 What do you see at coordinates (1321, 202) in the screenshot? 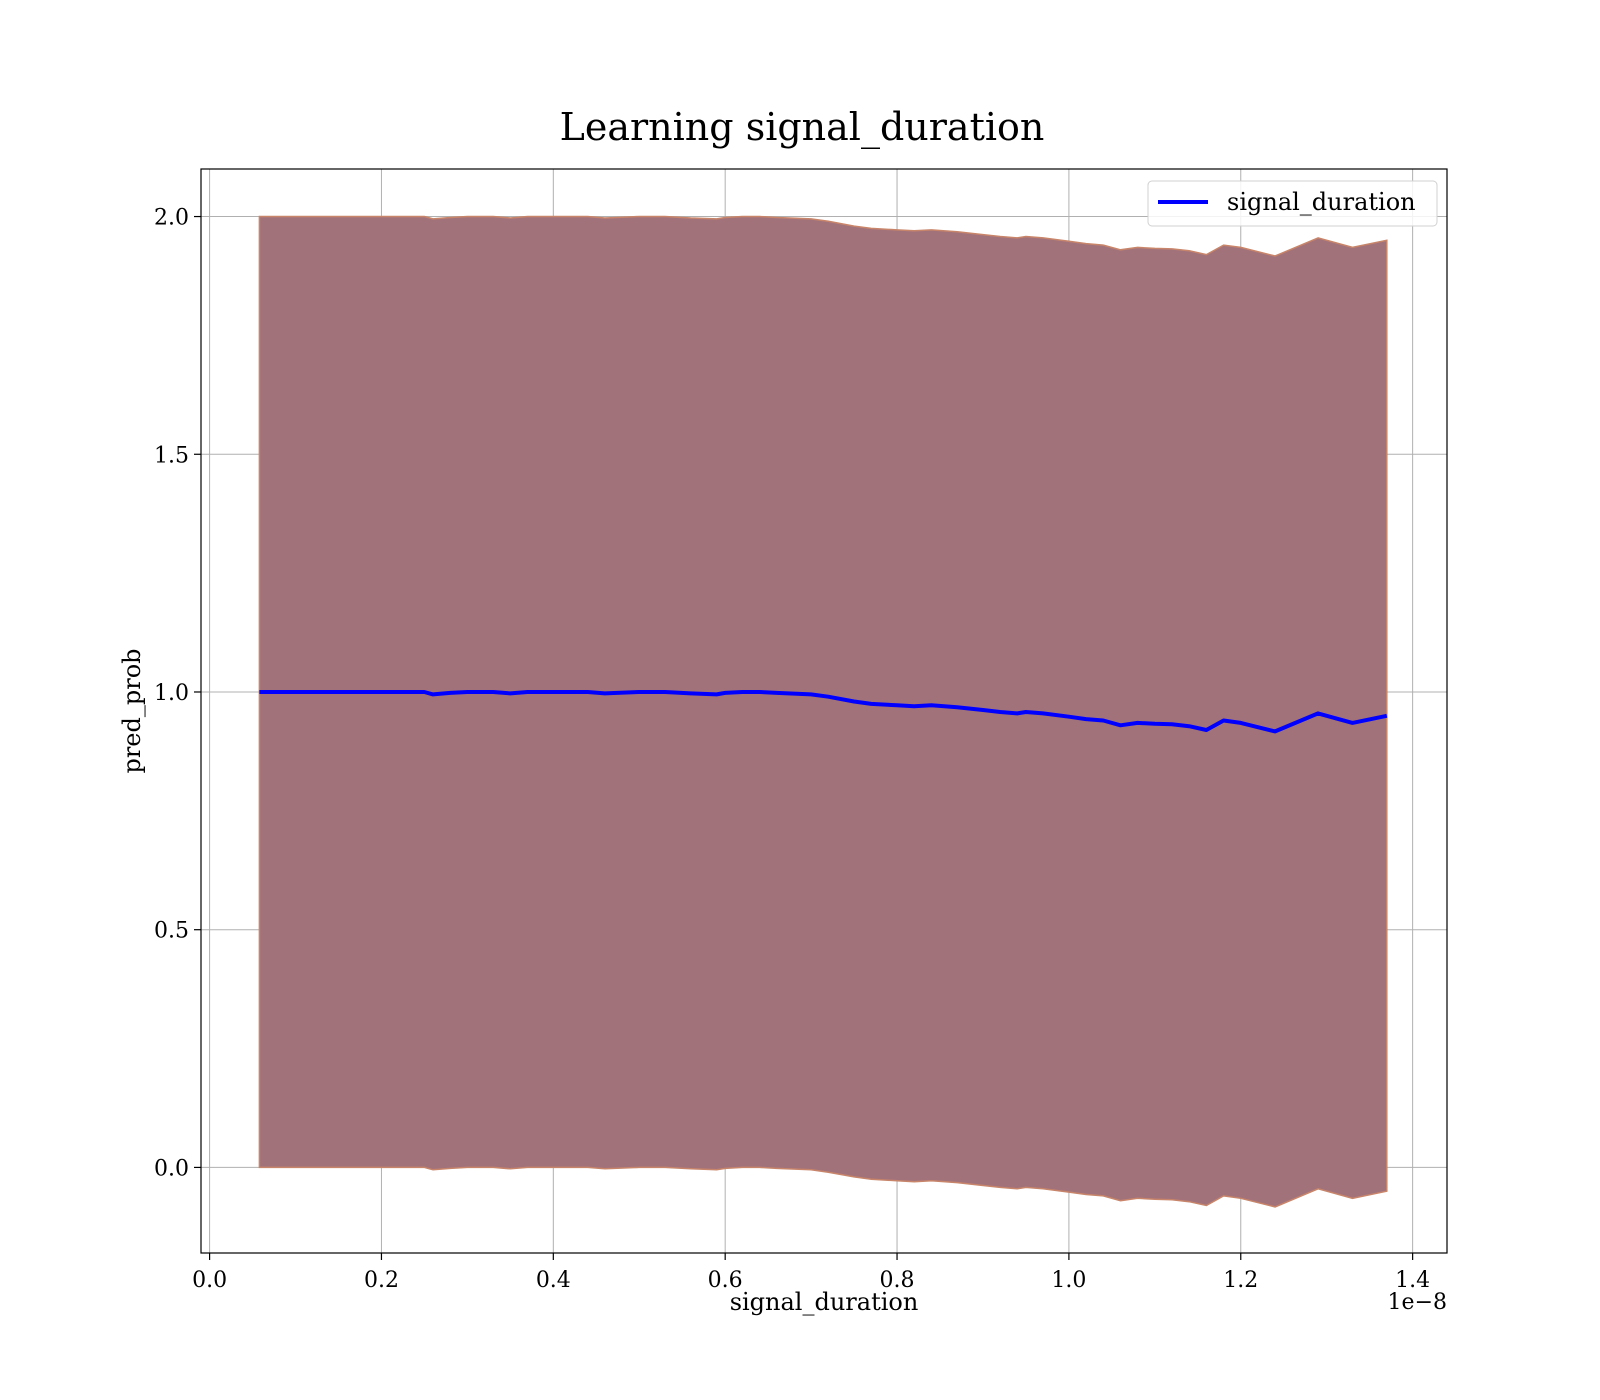
I see `legend-entry-signal-duration: signal_duration` at bounding box center [1321, 202].